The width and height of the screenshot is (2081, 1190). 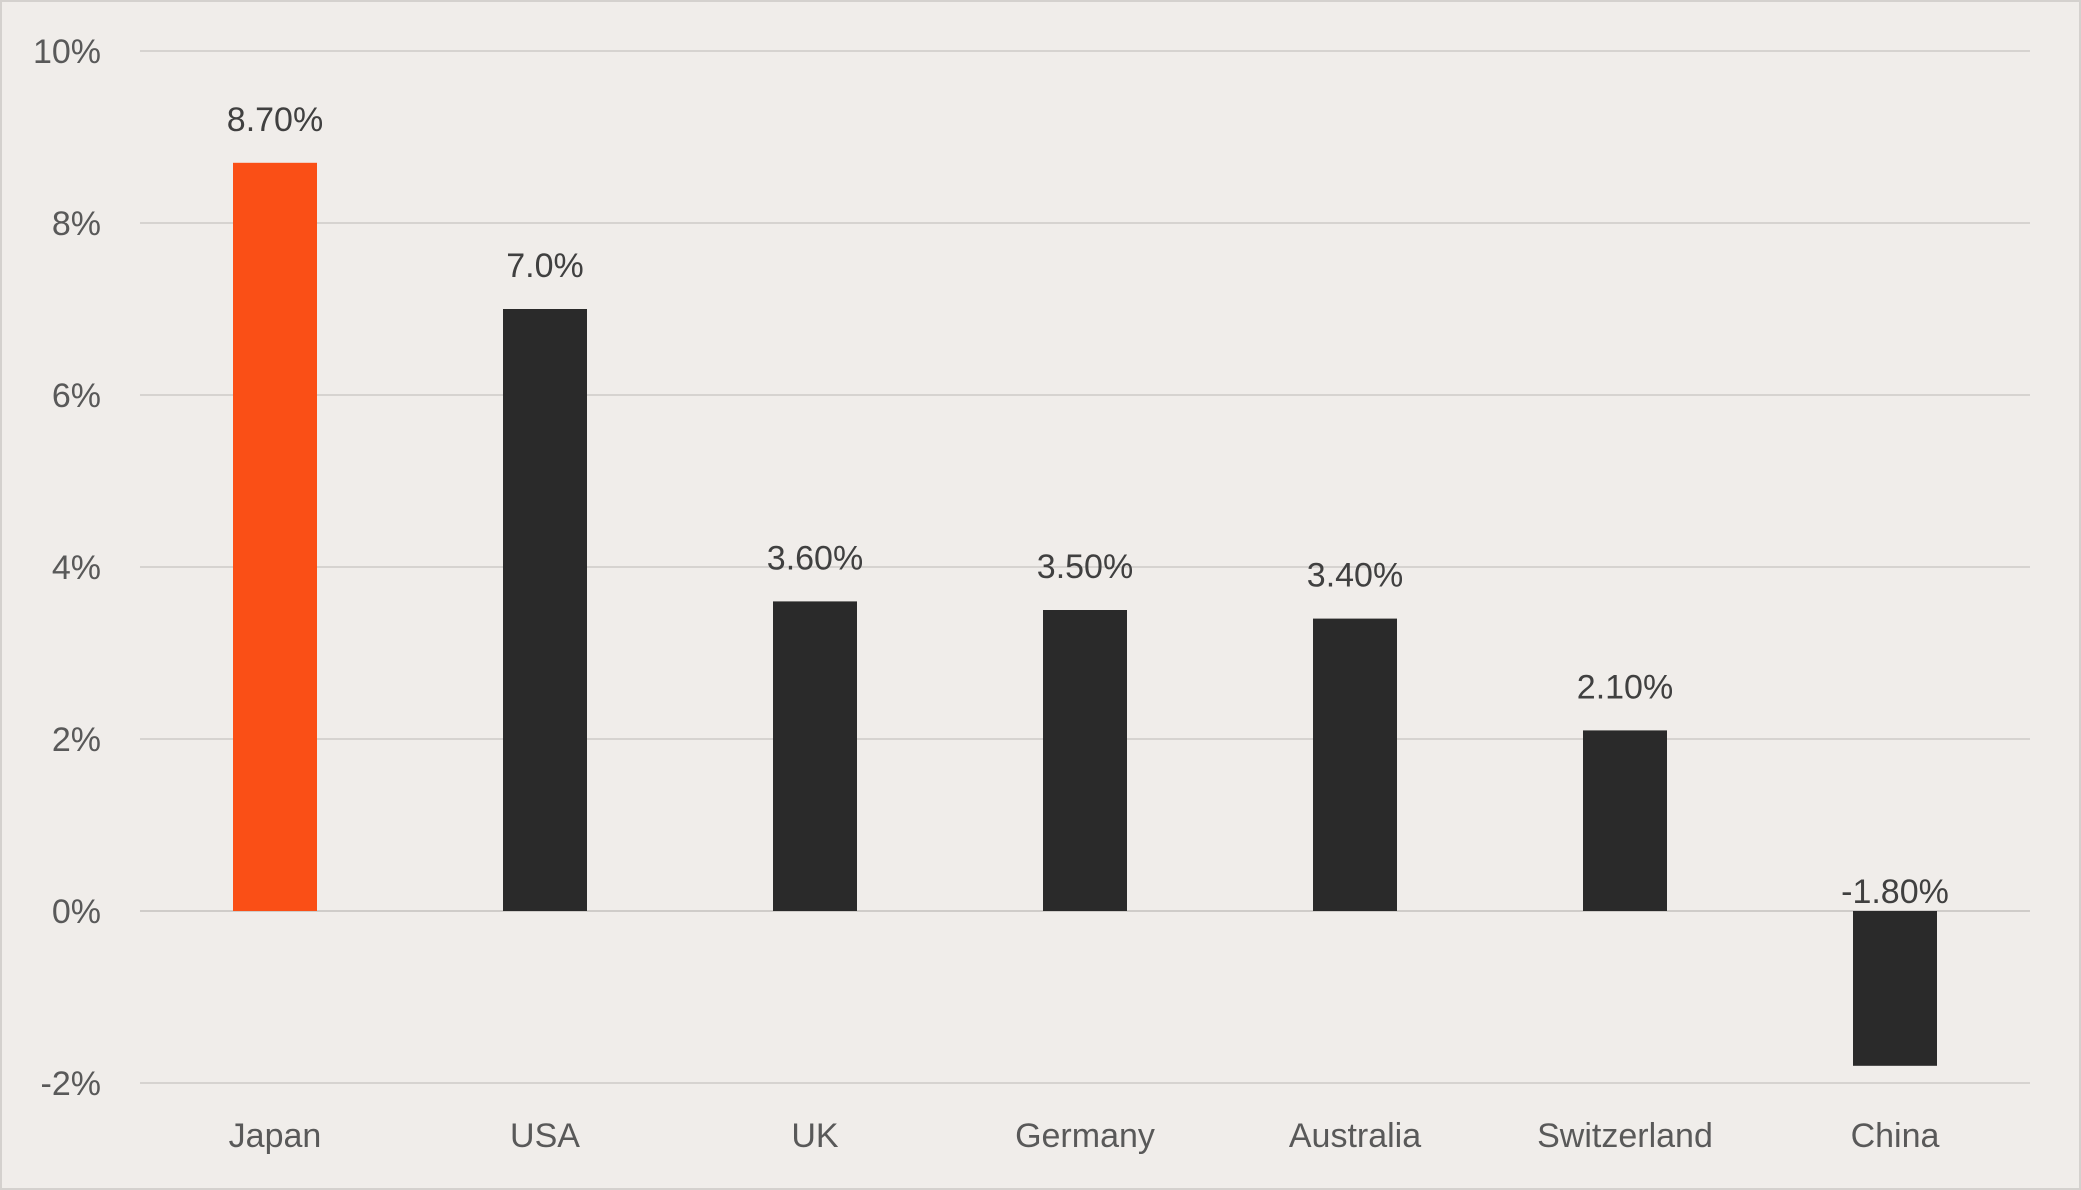 I want to click on x-tick-label: Switzerland, so click(x=1625, y=1136).